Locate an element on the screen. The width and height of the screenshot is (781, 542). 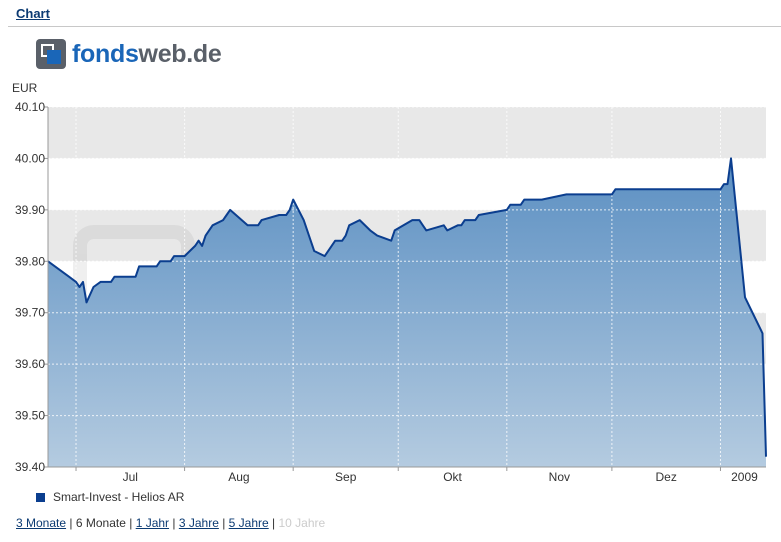
fondsweb-logo: fondsweb.de is located at coordinates (129, 54).